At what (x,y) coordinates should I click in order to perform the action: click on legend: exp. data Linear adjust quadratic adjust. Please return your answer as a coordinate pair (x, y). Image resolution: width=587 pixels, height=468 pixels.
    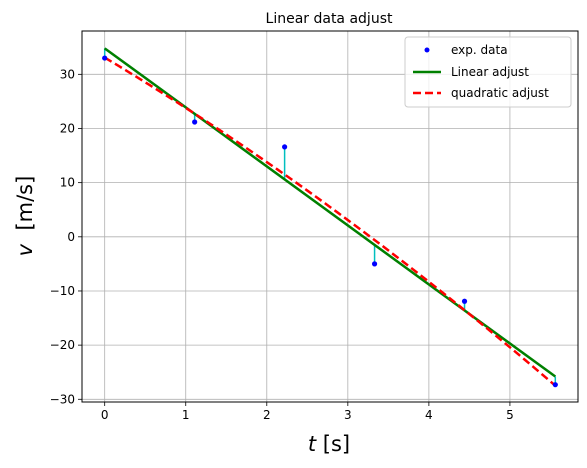
    Looking at the image, I should click on (488, 72).